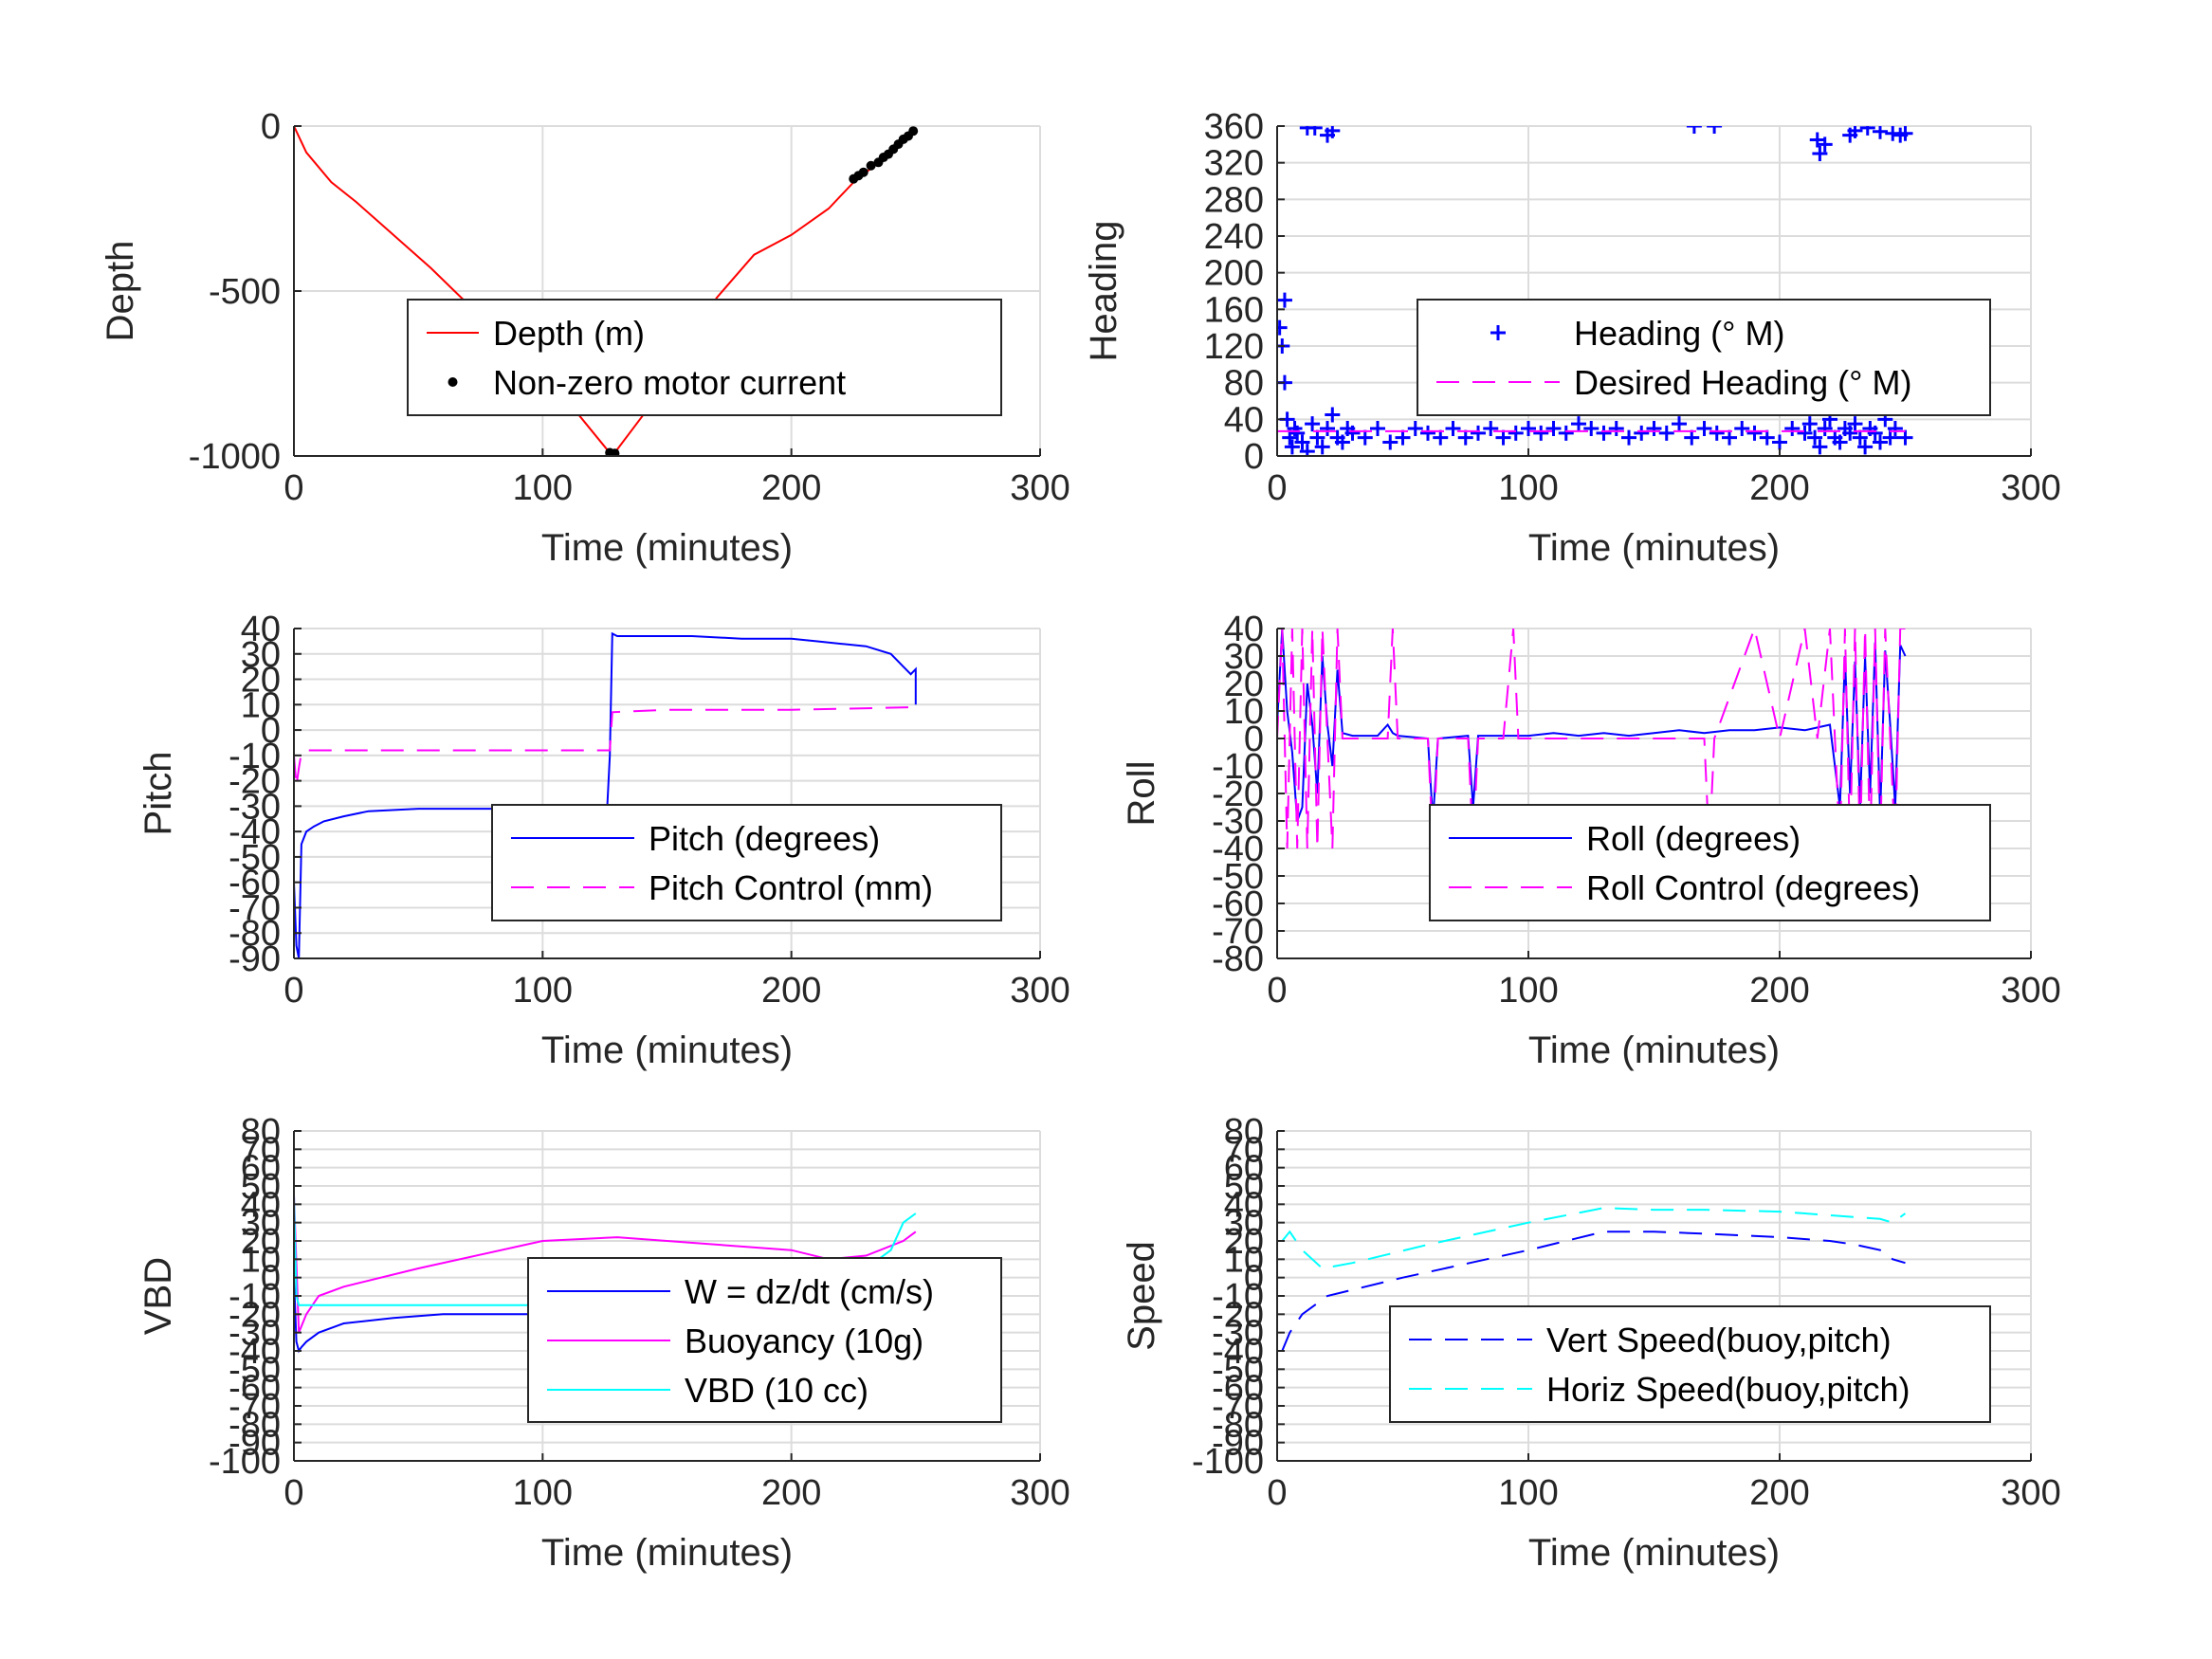 The height and width of the screenshot is (1659, 2212). I want to click on speed-xtick-label: 200, so click(1779, 1493).